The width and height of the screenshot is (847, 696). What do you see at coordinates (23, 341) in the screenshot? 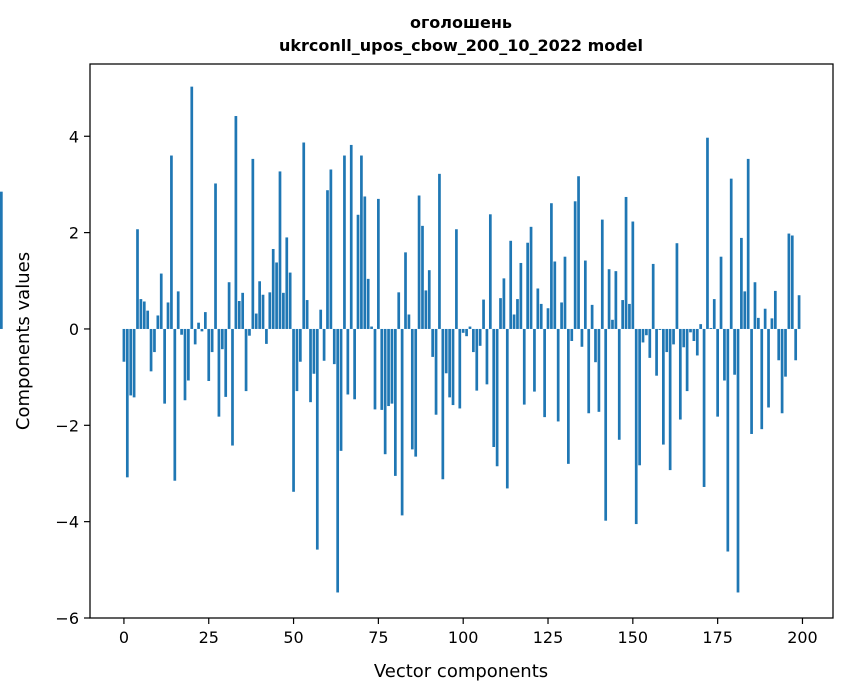
I see `y-axis-label: Components values` at bounding box center [23, 341].